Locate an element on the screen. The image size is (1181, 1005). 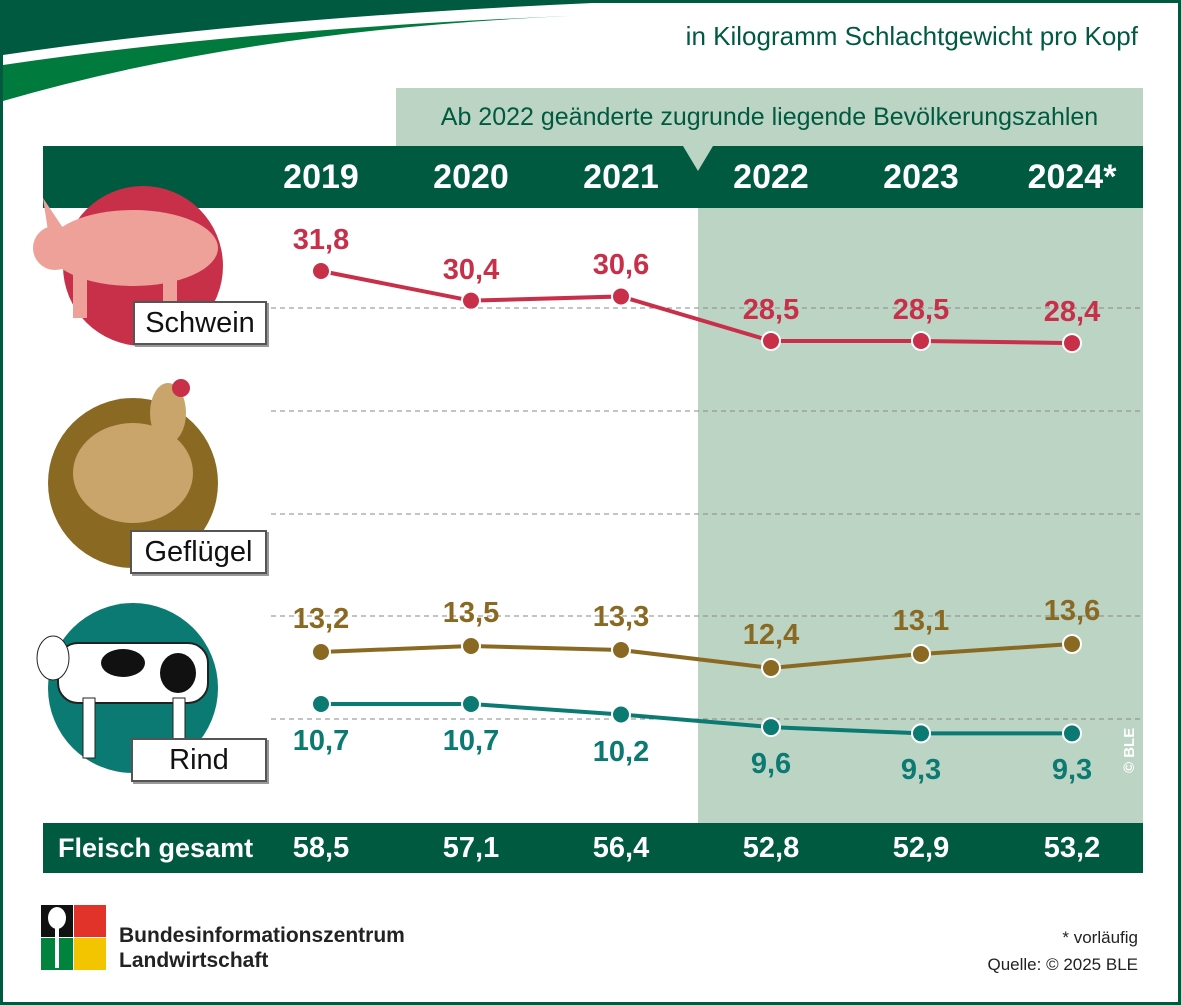
data-label: 13,5 is located at coordinates (471, 613).